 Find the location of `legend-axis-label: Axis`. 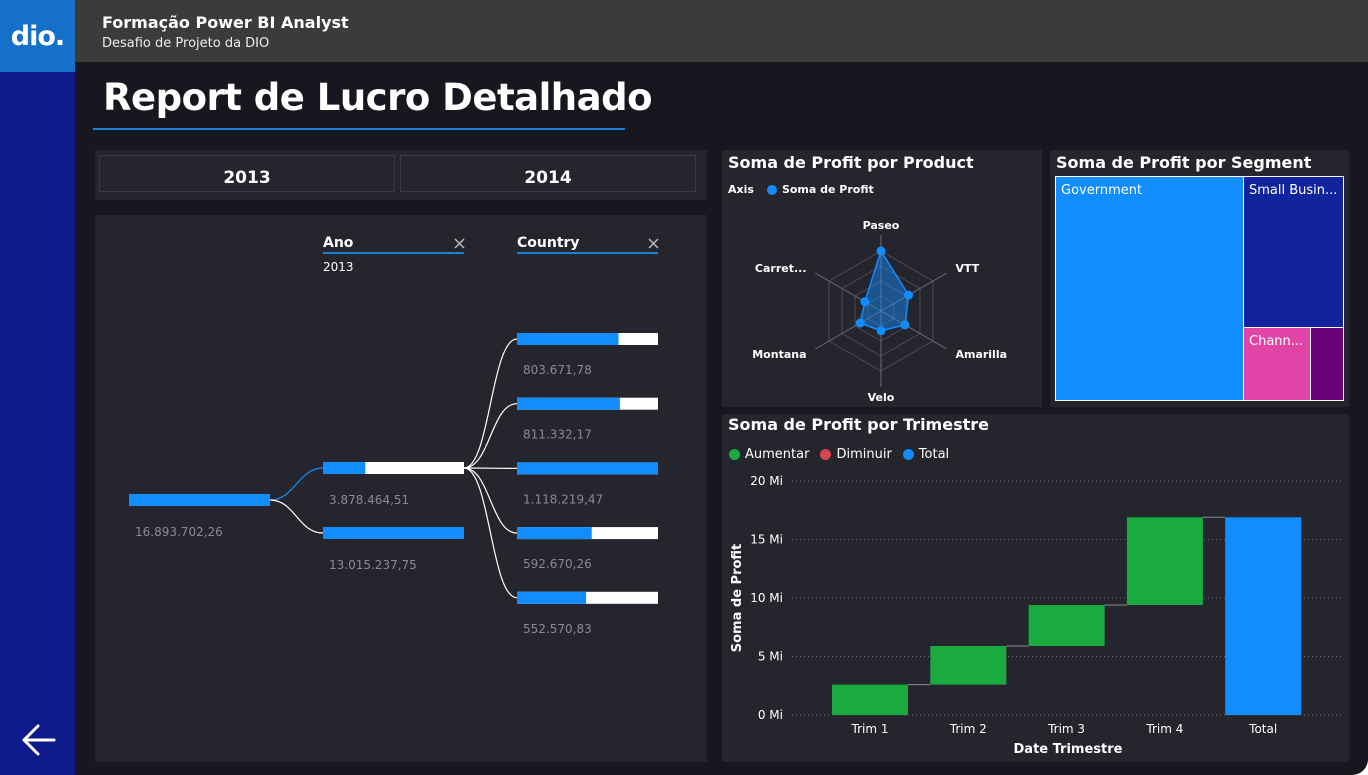

legend-axis-label: Axis is located at coordinates (741, 189).